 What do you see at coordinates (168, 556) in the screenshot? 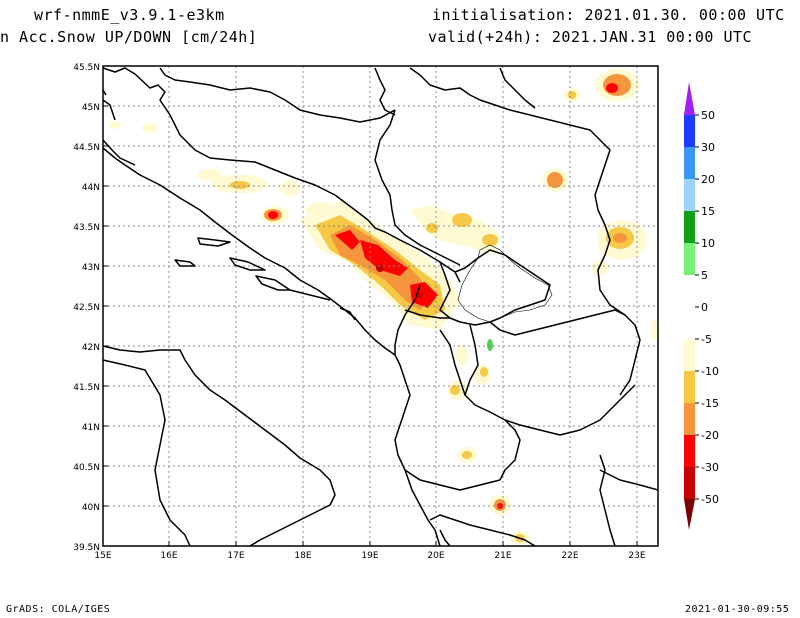
I see `lon-label: 16E` at bounding box center [168, 556].